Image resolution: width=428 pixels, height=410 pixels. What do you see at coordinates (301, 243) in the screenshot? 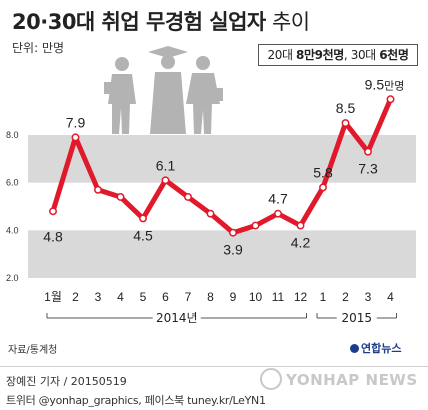
I see `data-label: 4.2` at bounding box center [301, 243].